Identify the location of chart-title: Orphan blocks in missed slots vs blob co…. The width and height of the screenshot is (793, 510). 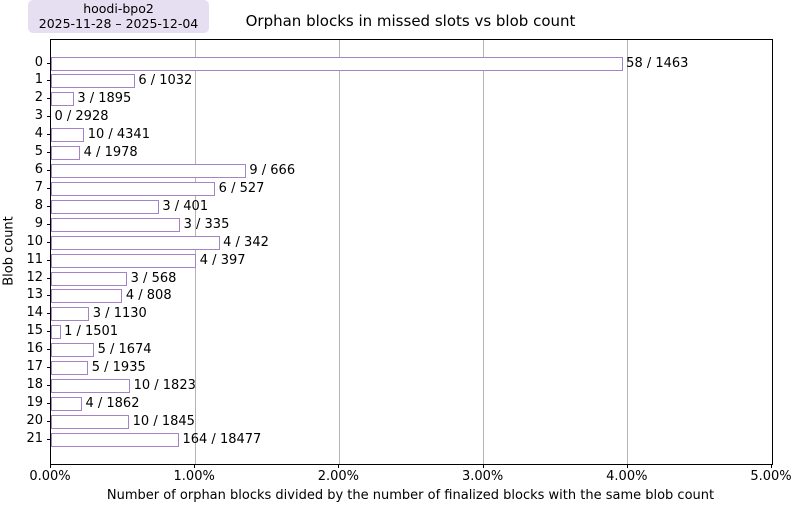
(410, 21).